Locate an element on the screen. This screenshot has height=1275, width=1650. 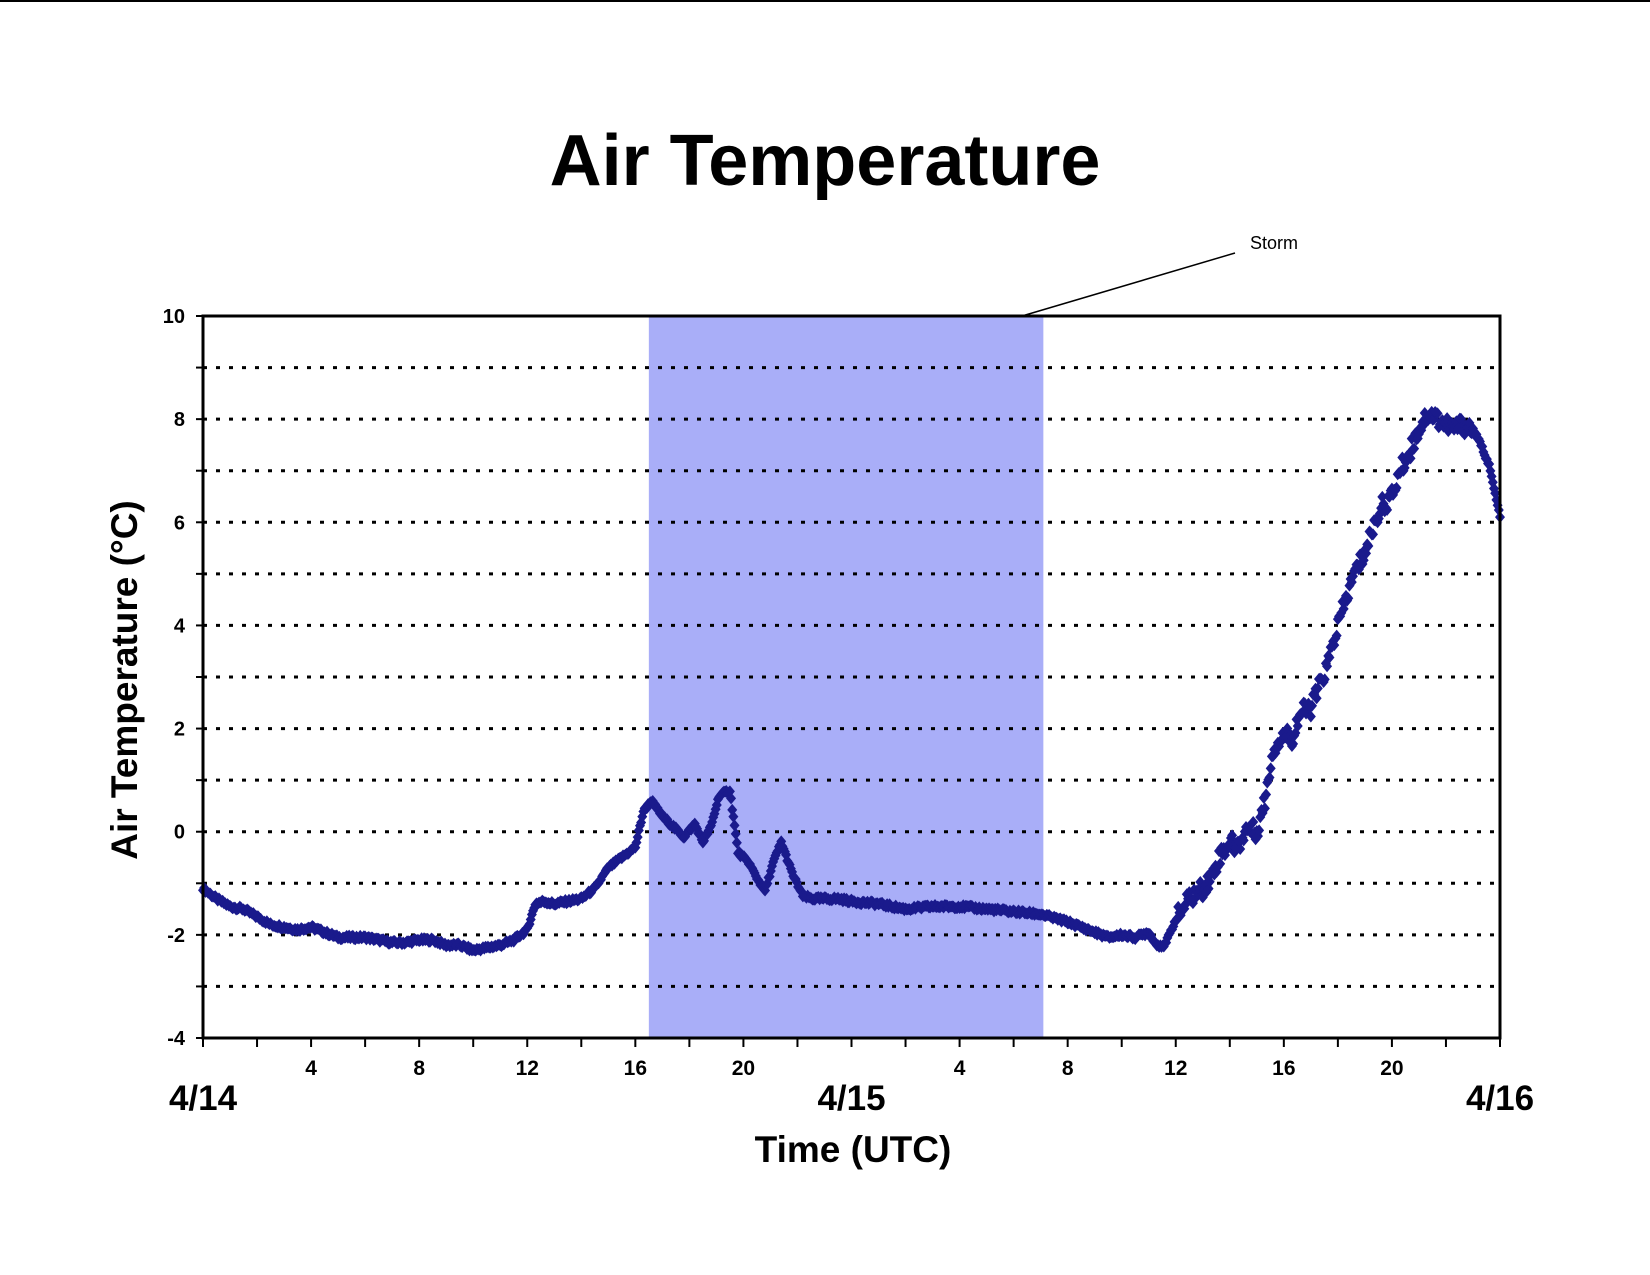
storm-shaded-region is located at coordinates (846, 677).